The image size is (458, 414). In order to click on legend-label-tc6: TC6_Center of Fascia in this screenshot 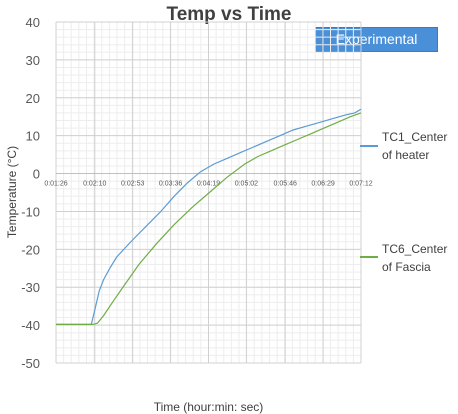, I will do `click(415, 258)`.